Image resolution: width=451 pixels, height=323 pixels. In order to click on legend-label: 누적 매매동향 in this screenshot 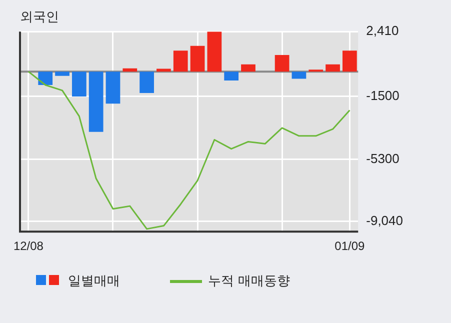, I will do `click(249, 281)`.